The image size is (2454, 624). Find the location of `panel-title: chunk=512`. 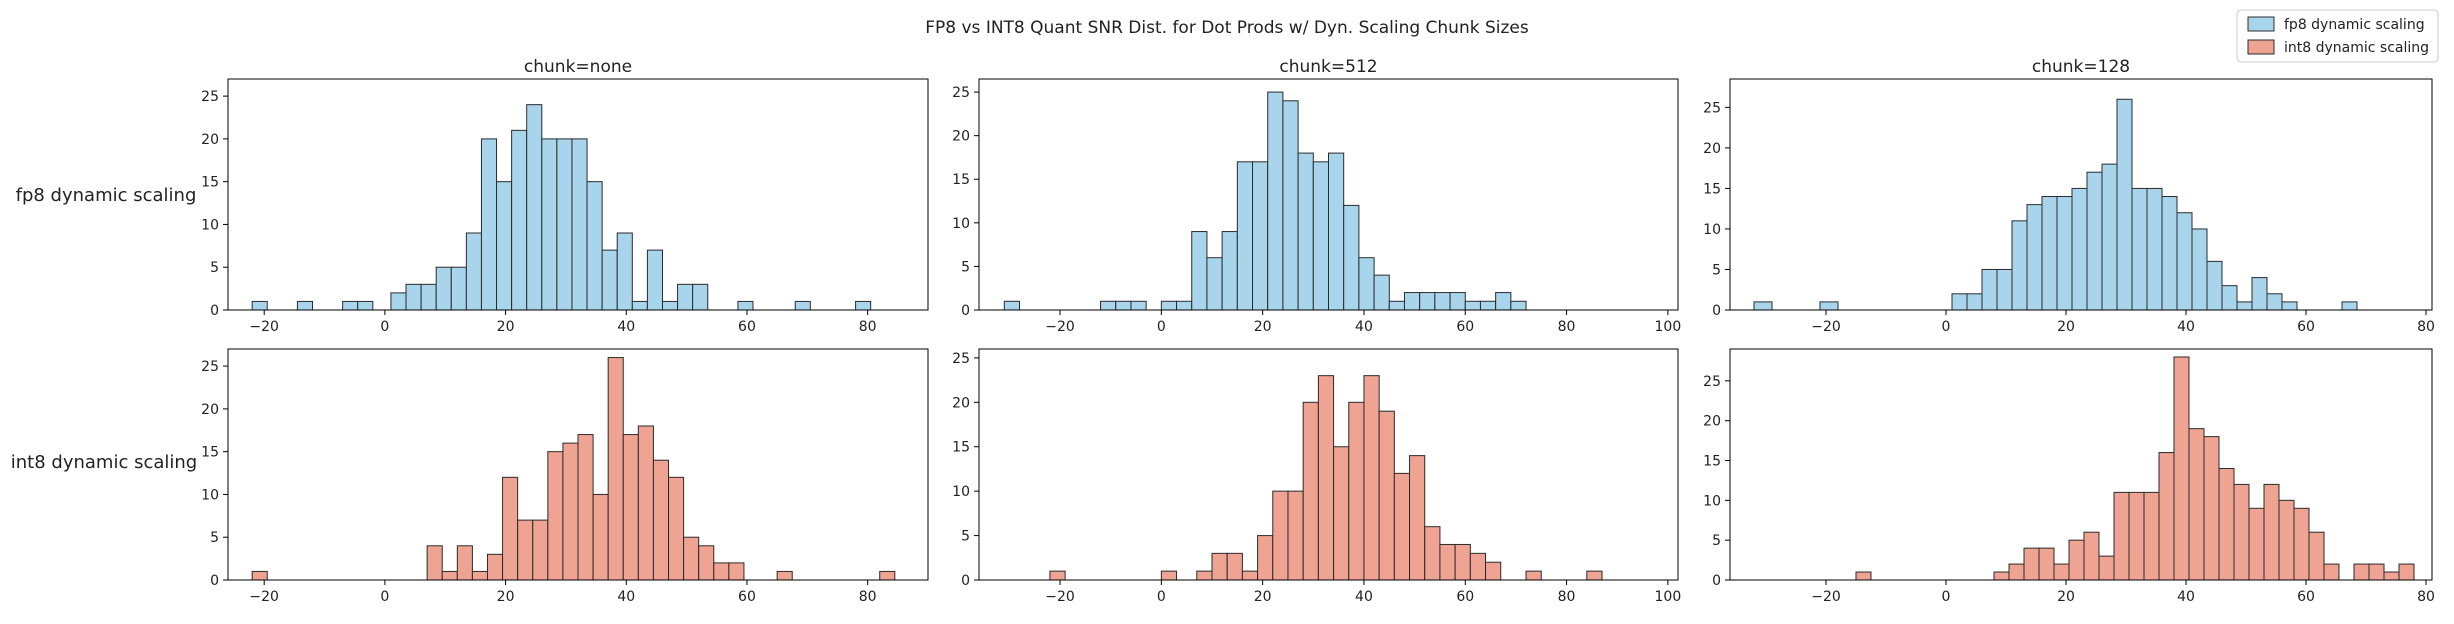

panel-title: chunk=512 is located at coordinates (1328, 67).